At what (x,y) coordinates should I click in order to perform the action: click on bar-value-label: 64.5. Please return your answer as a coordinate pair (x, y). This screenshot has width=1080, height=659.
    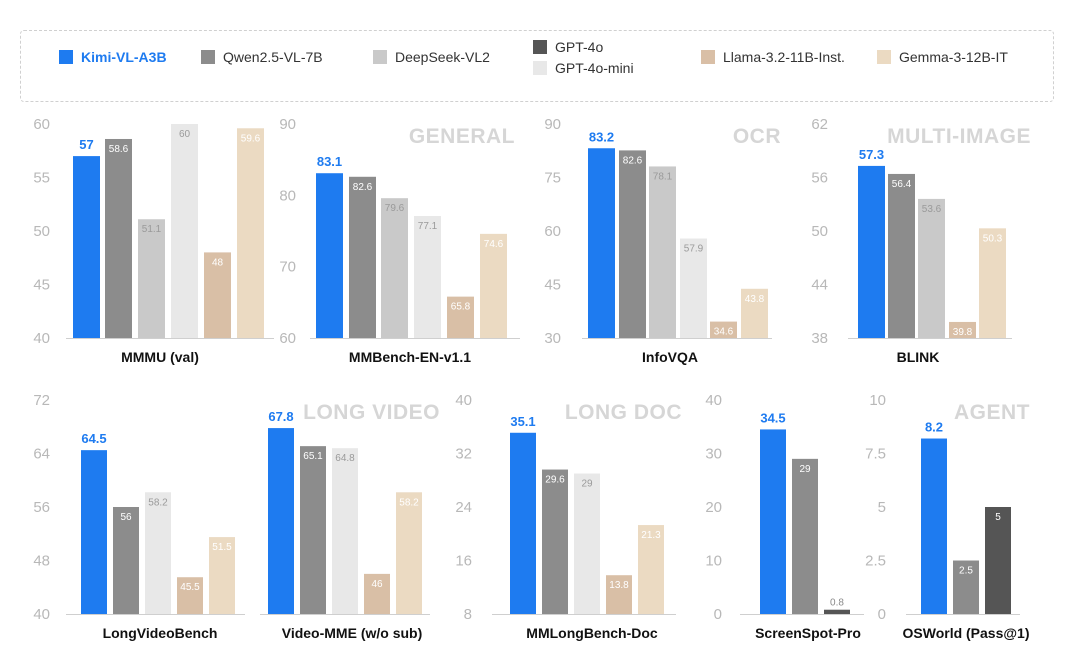
    Looking at the image, I should click on (93, 438).